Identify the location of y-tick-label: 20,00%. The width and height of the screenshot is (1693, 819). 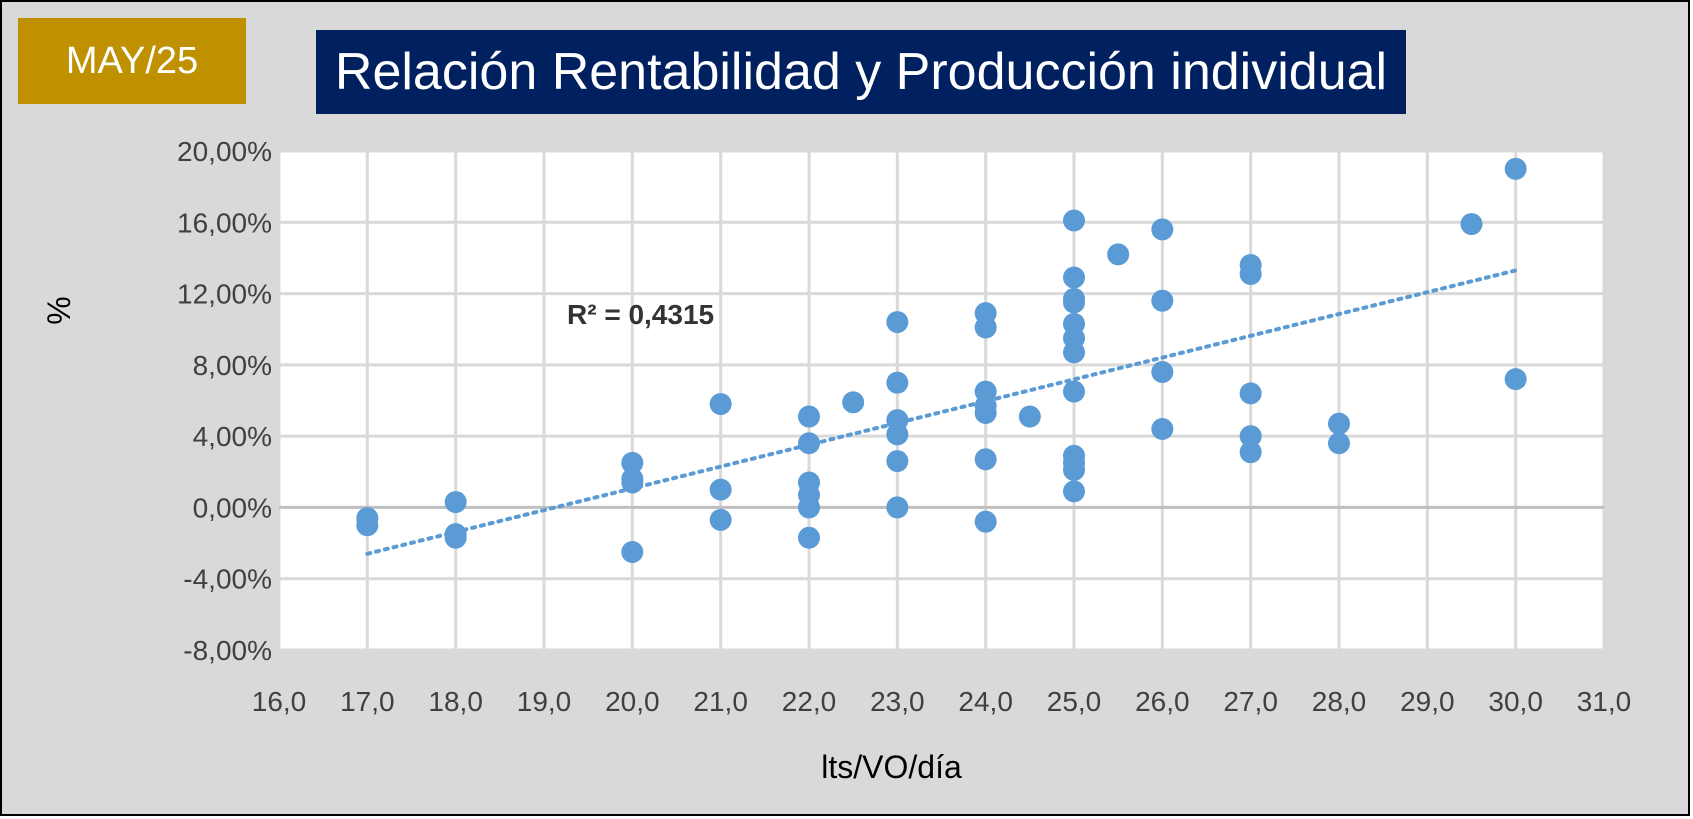
(224, 151).